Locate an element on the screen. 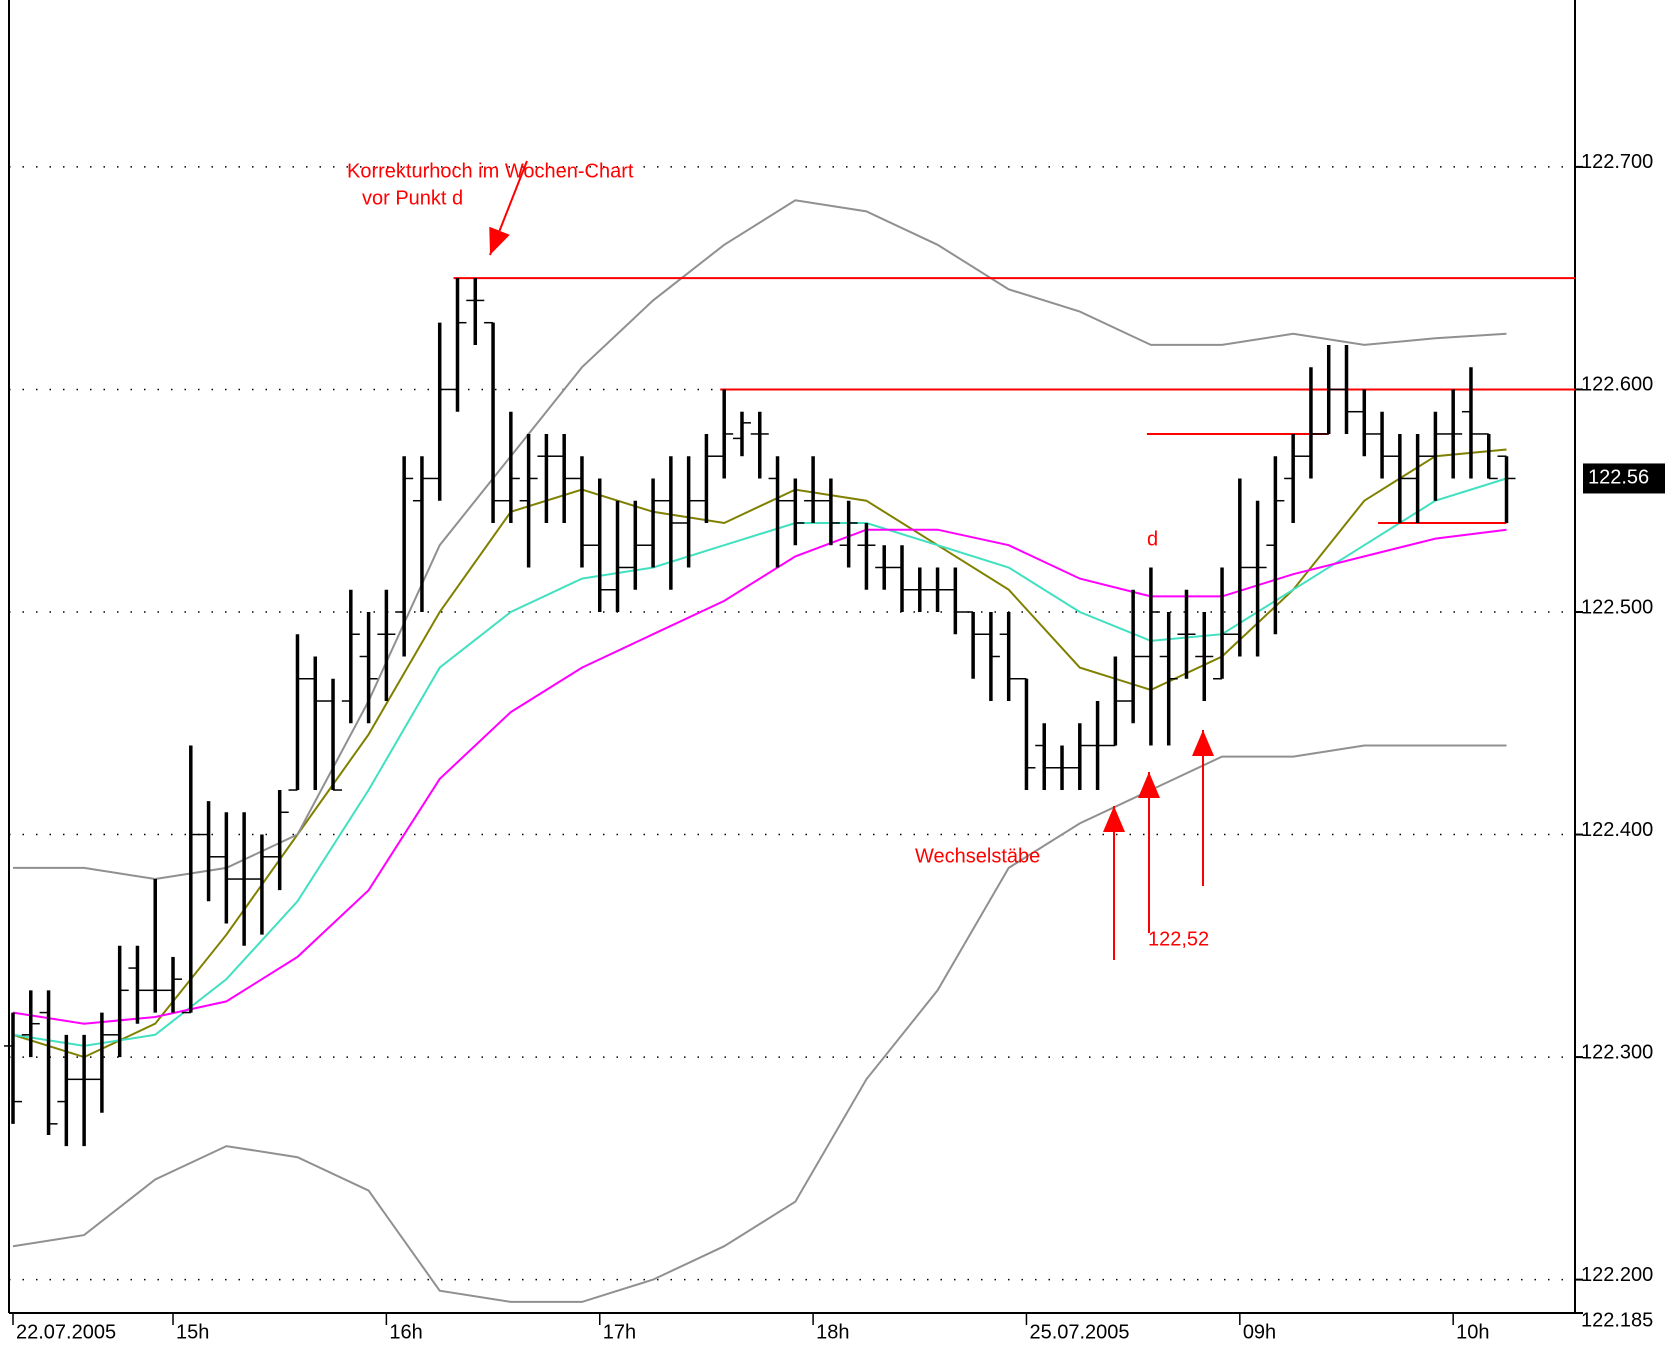  x-tick-label: 10h is located at coordinates (1472, 1332).